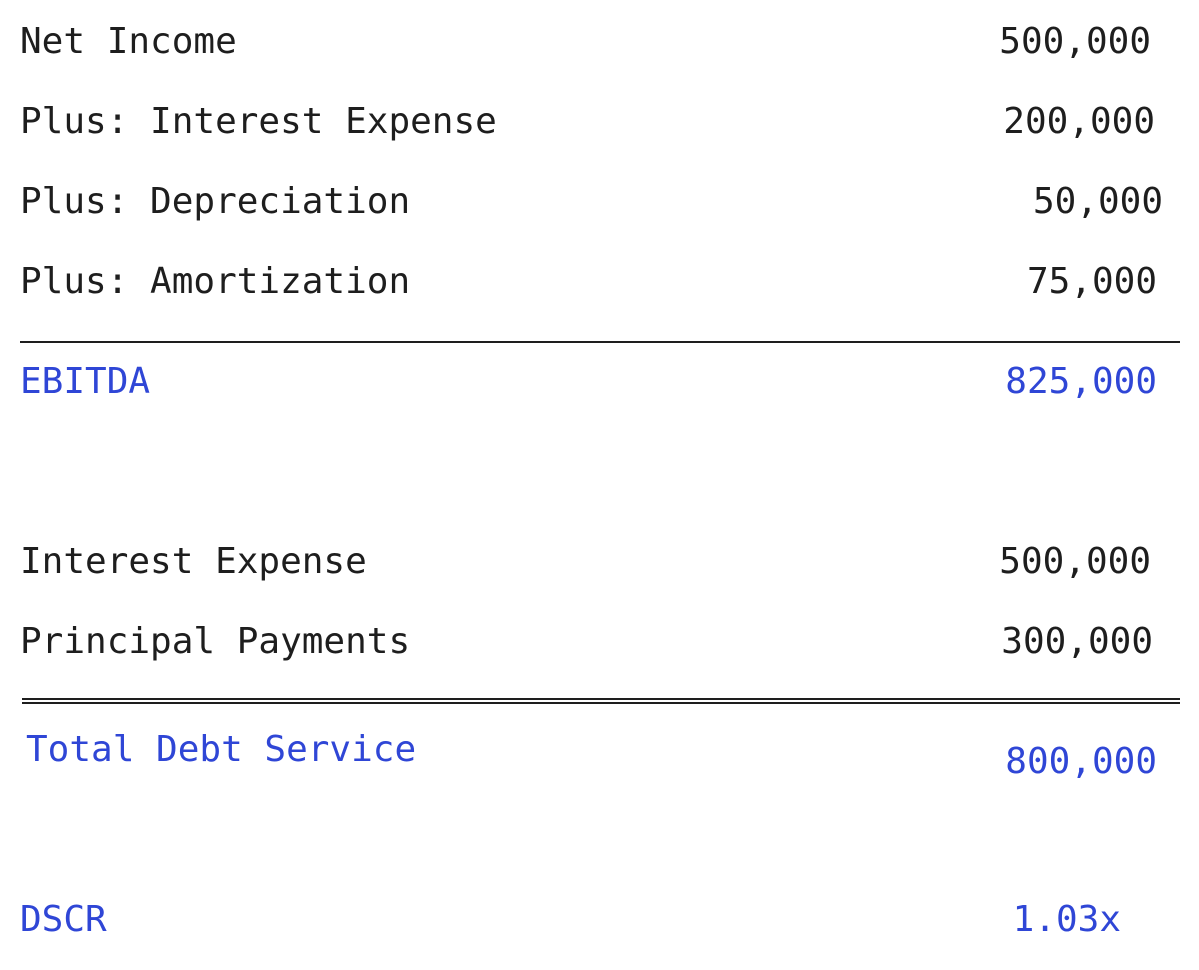 Image resolution: width=1199 pixels, height=970 pixels. Describe the element at coordinates (599, 650) in the screenshot. I see `line-item-principal-payments: Principal Payments 300,000` at that location.